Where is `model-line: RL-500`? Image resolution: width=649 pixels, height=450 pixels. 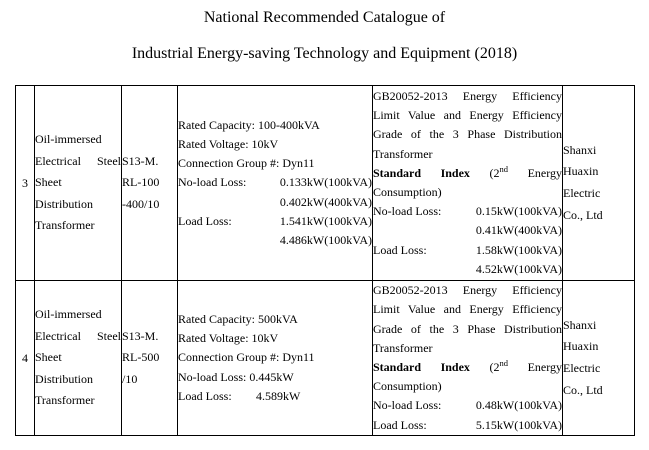
model-line: RL-500 is located at coordinates (141, 357).